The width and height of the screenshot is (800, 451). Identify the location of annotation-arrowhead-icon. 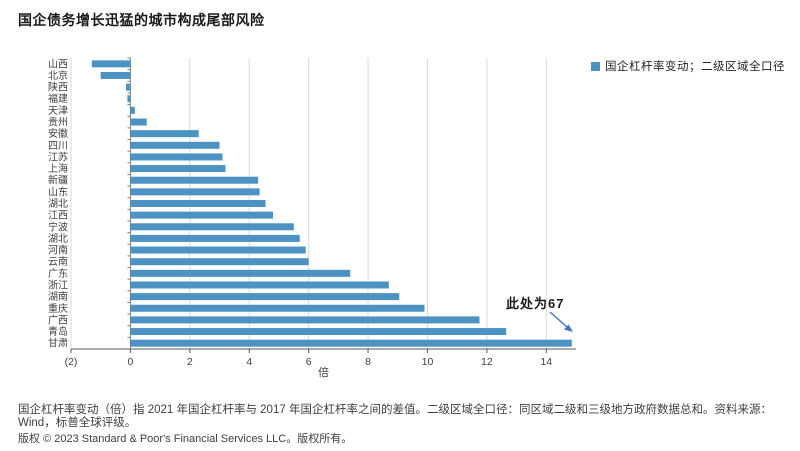
(568, 328).